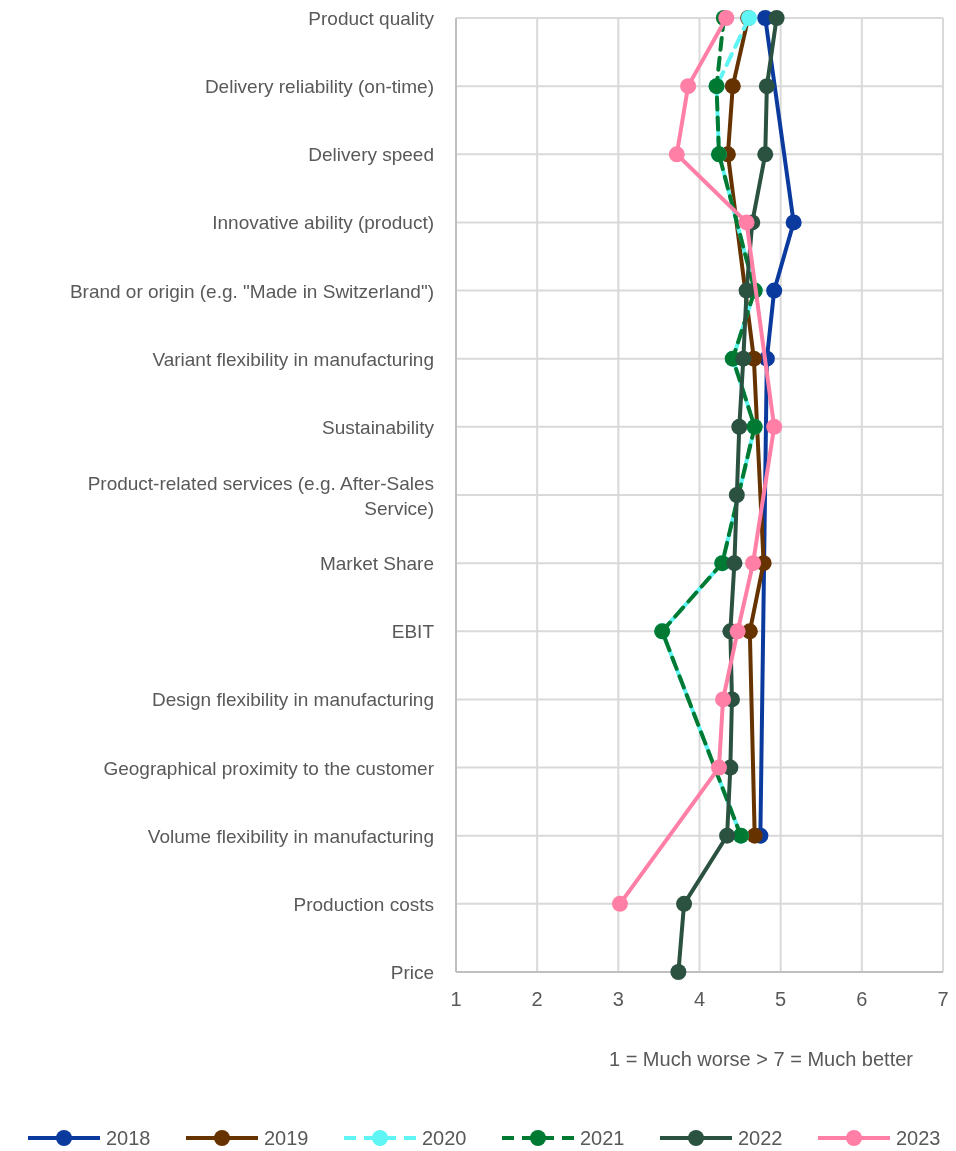 Image resolution: width=956 pixels, height=1151 pixels. I want to click on y-tick-label: Product-related services (e.g. After-Sales Service), so click(260, 496).